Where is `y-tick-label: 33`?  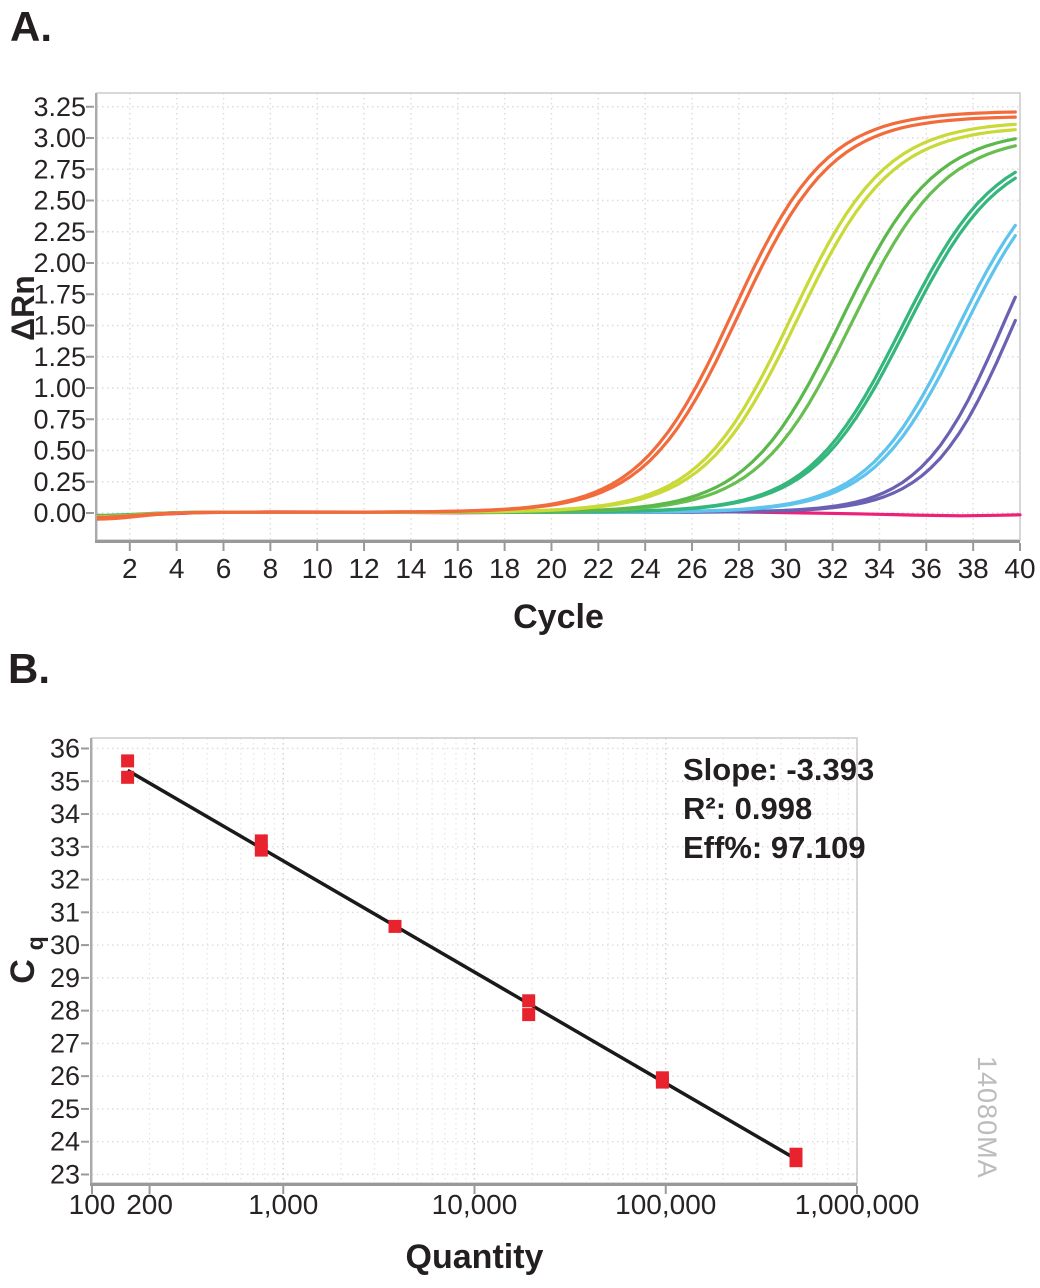 y-tick-label: 33 is located at coordinates (65, 847).